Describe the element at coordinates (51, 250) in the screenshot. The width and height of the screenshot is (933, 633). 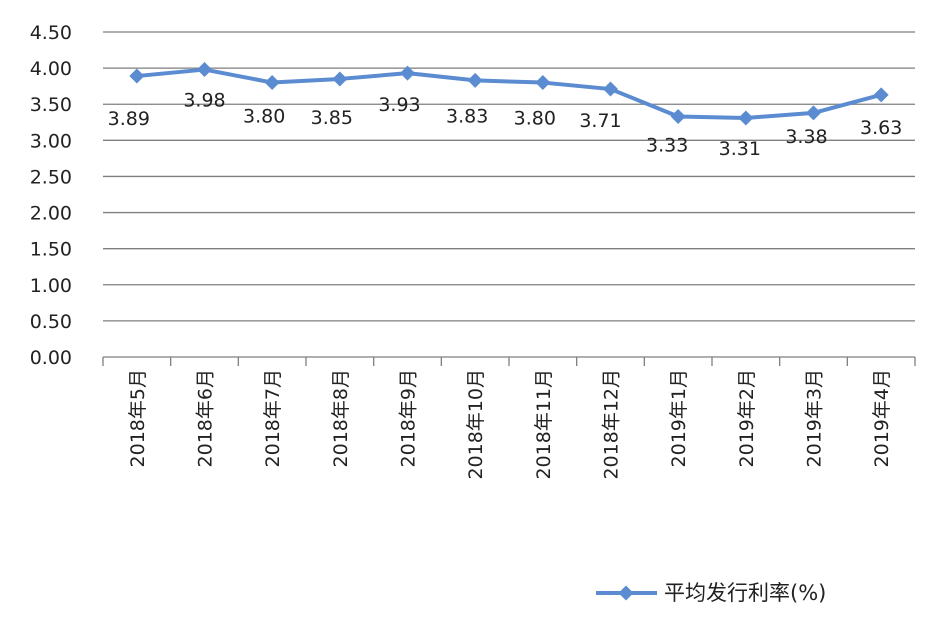
I see `y-tick-label: 1.50` at that location.